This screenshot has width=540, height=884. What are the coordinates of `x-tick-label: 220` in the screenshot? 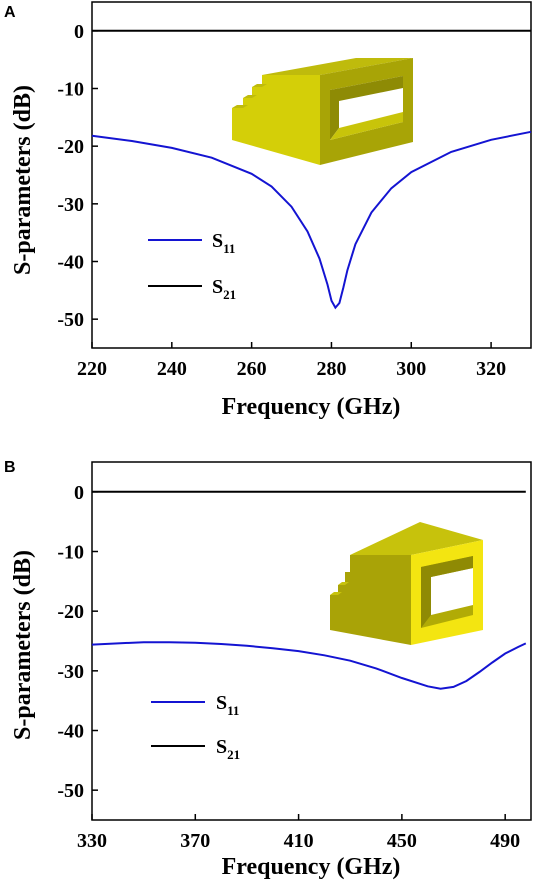 It's located at (92, 369).